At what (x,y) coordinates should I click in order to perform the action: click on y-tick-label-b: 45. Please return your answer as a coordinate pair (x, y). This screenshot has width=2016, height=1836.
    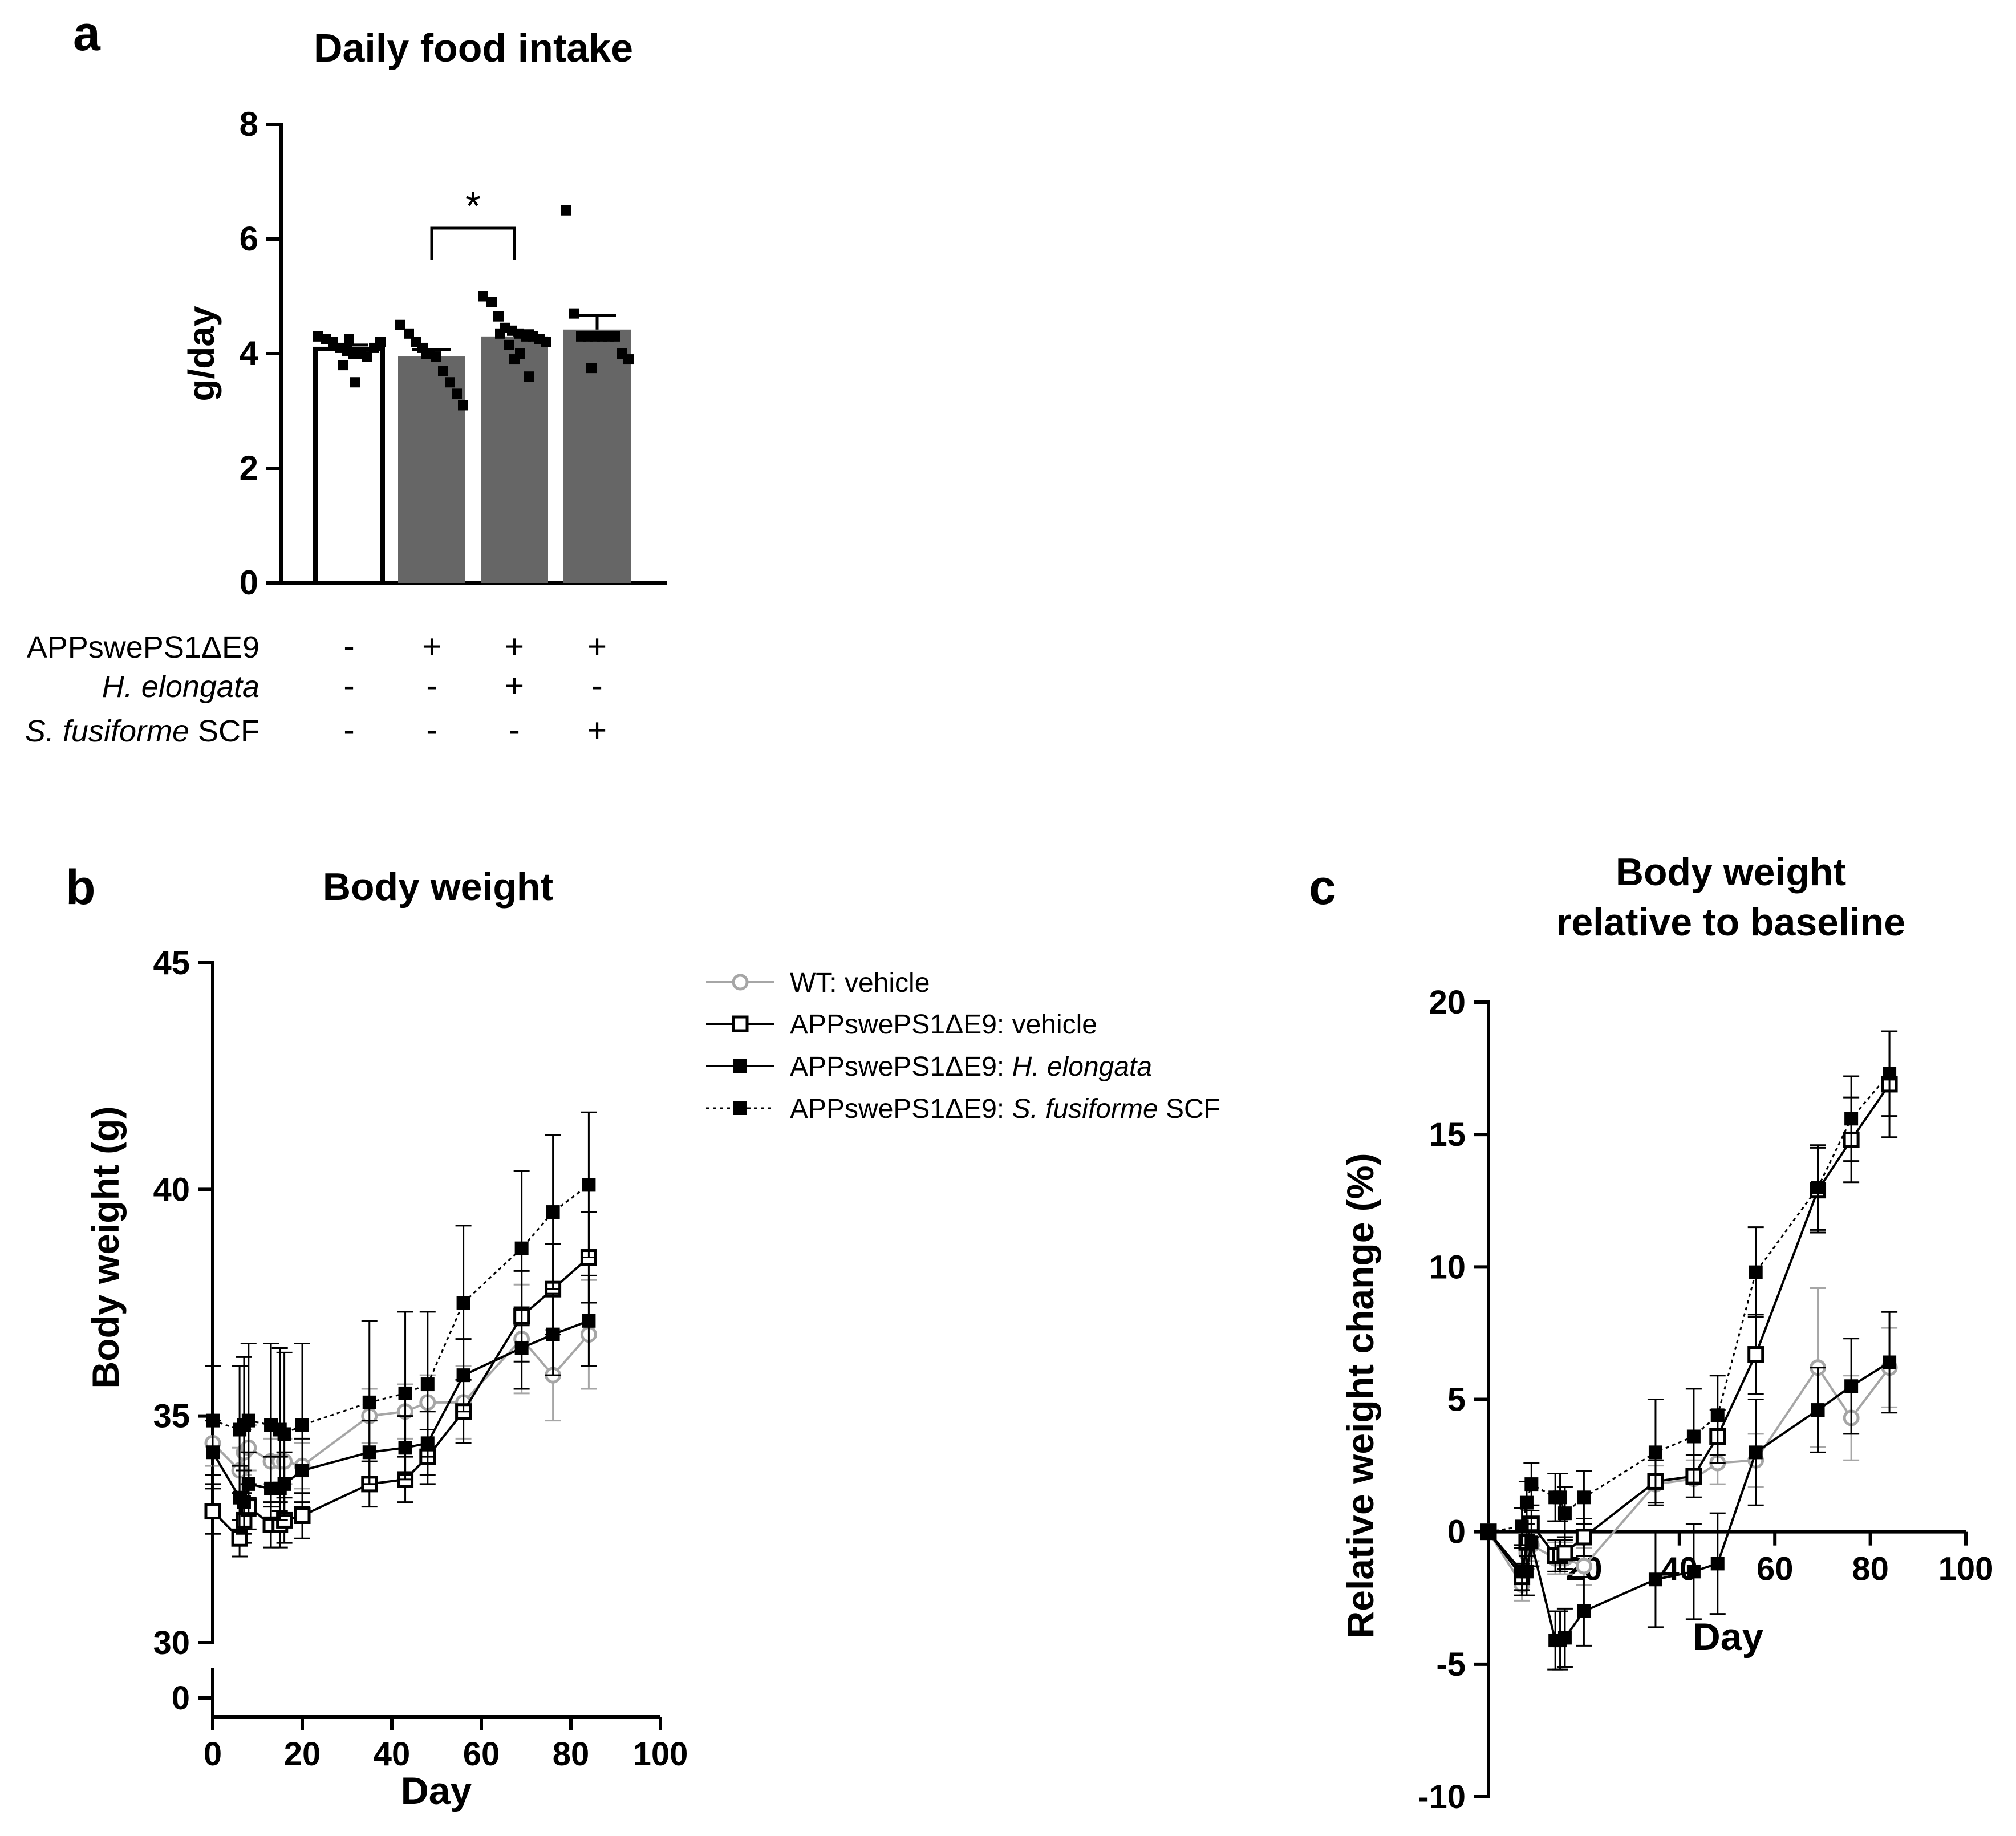
    Looking at the image, I should click on (171, 963).